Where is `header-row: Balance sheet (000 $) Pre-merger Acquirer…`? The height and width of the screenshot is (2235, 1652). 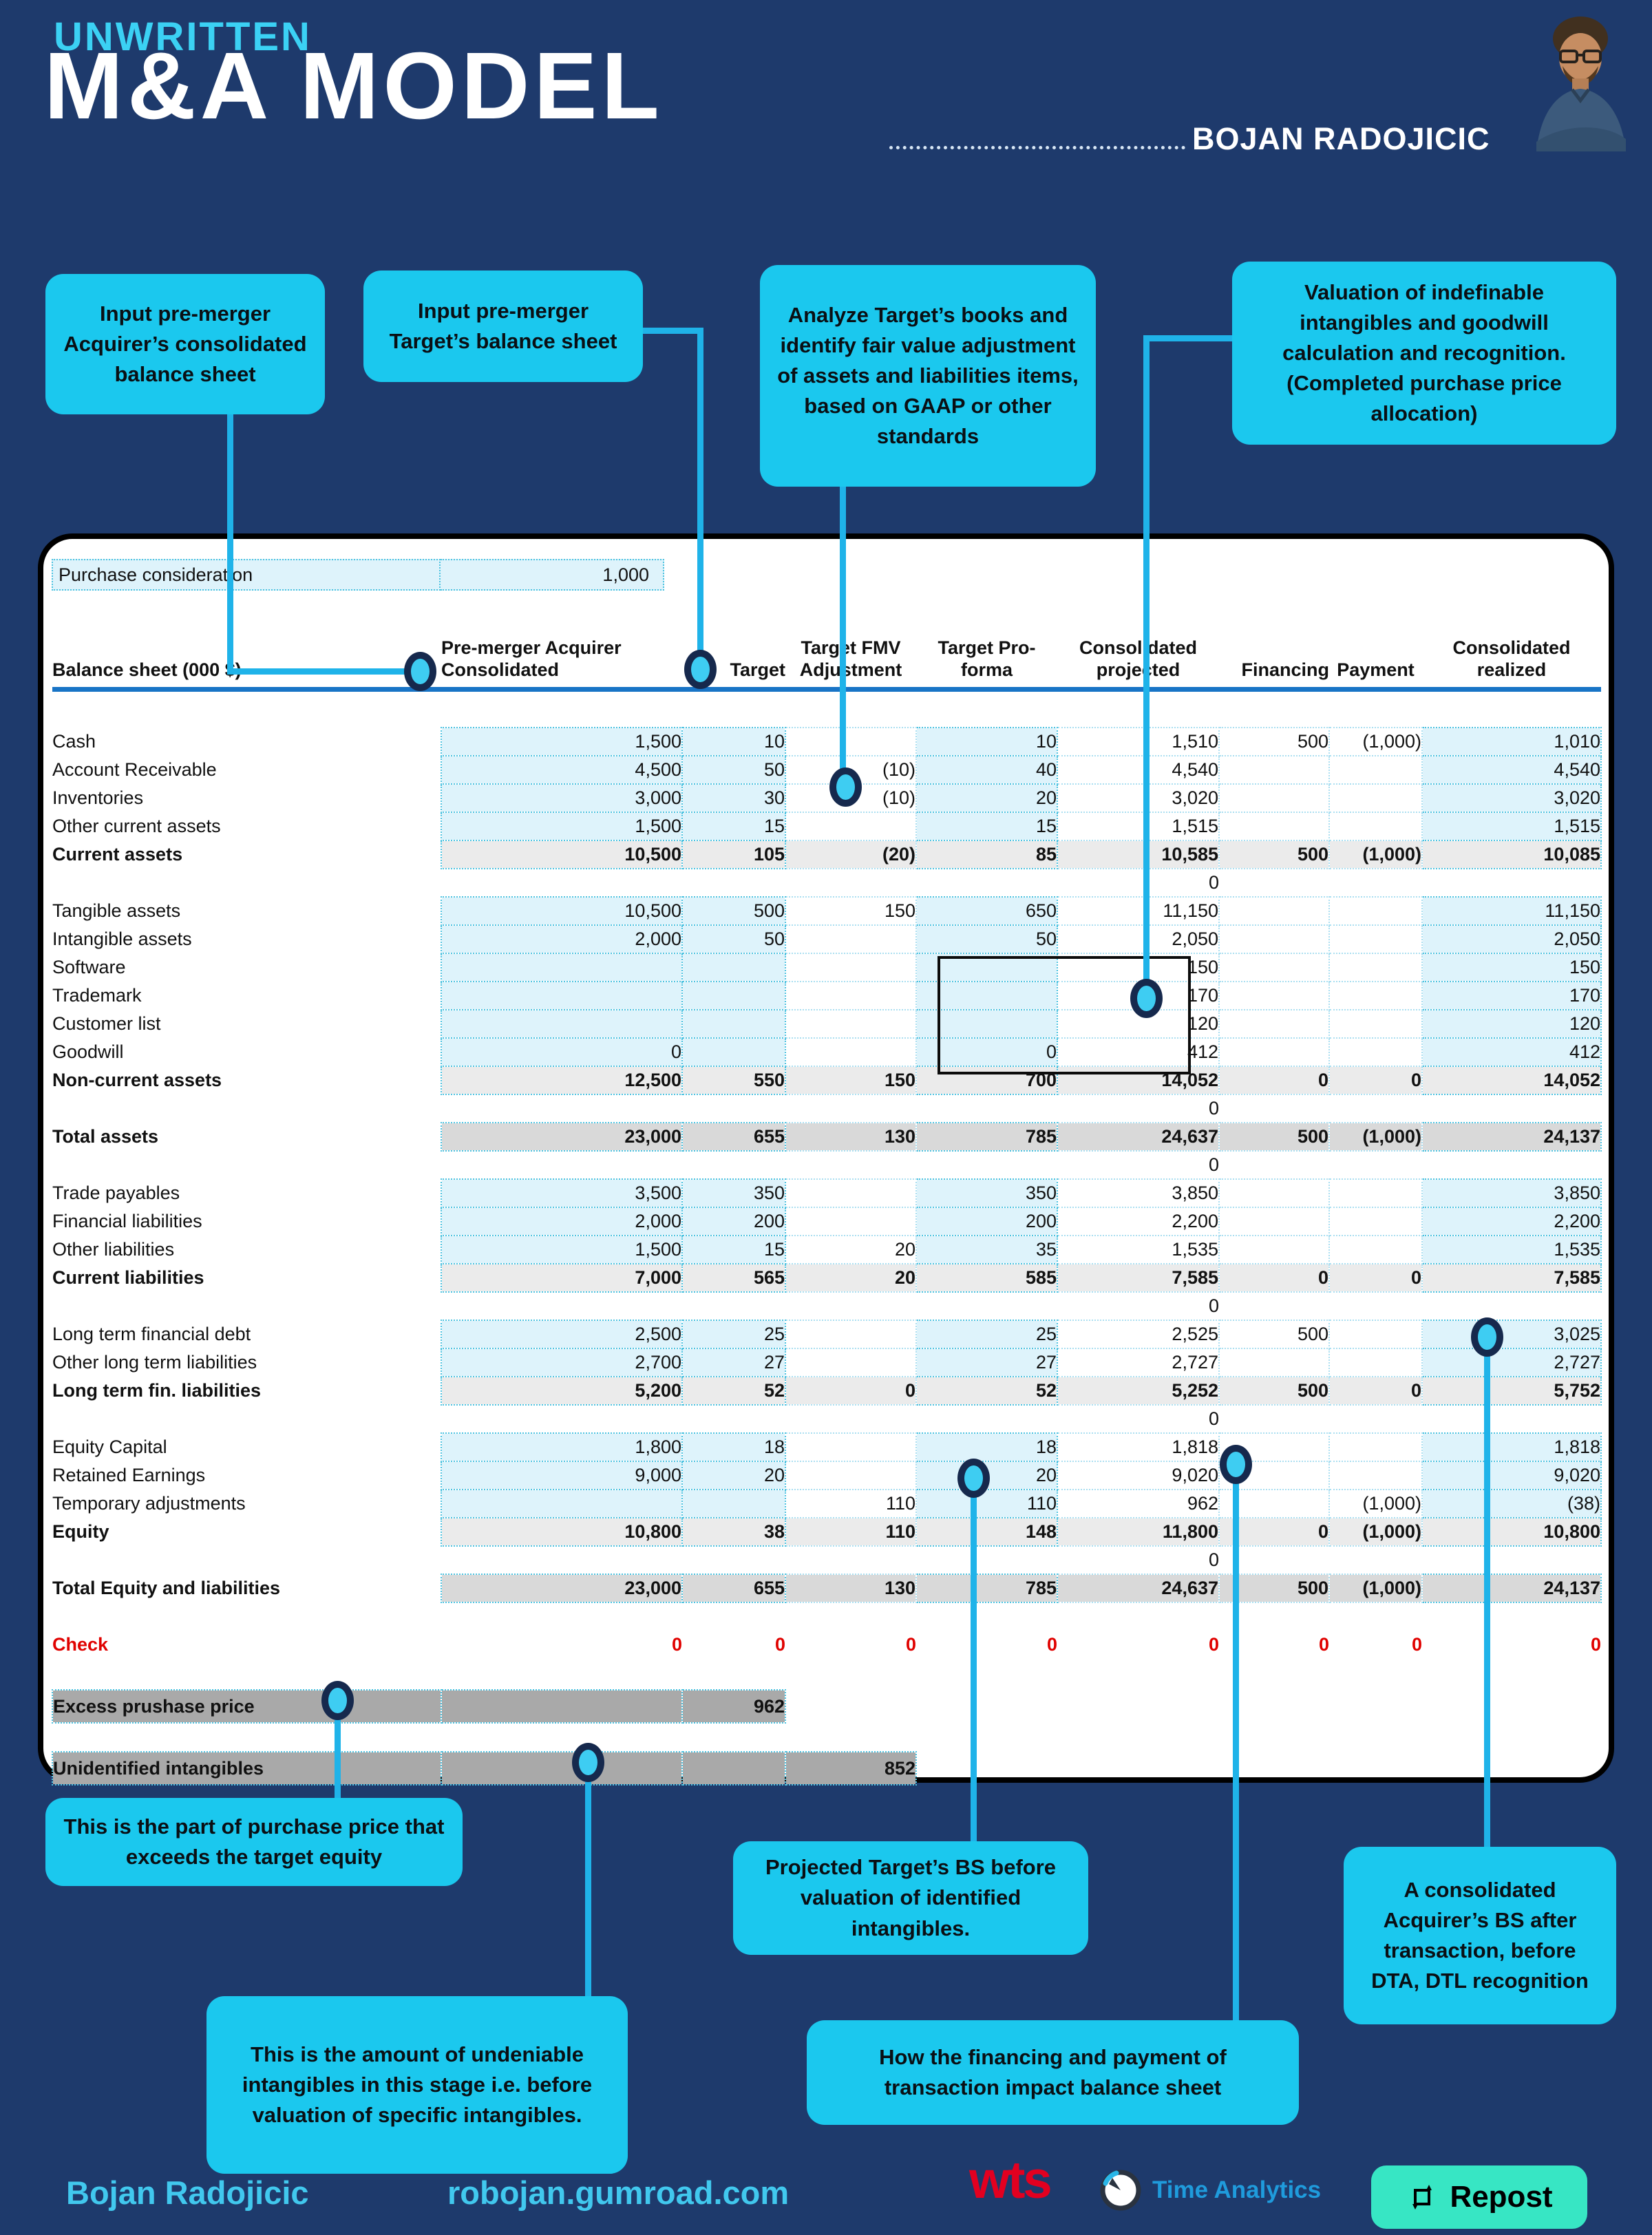 header-row: Balance sheet (000 $) Pre-merger Acquirer… is located at coordinates (826, 664).